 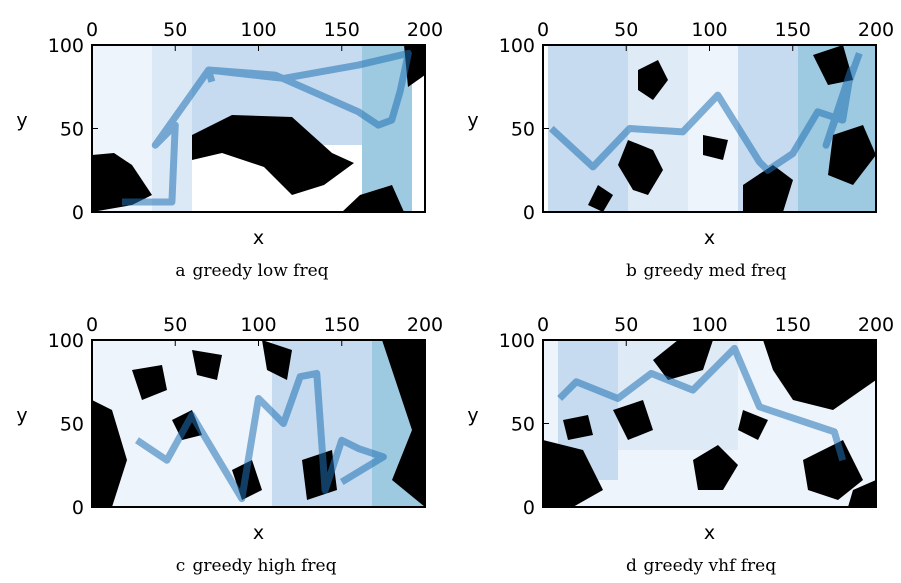 What do you see at coordinates (265, 566) in the screenshot?
I see `caption: greedy high freq` at bounding box center [265, 566].